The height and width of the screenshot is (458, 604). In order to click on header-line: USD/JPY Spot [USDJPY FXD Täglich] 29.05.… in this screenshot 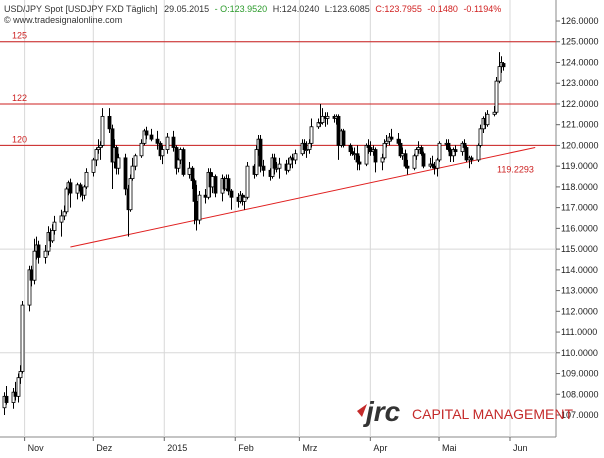, I will do `click(252, 9)`.